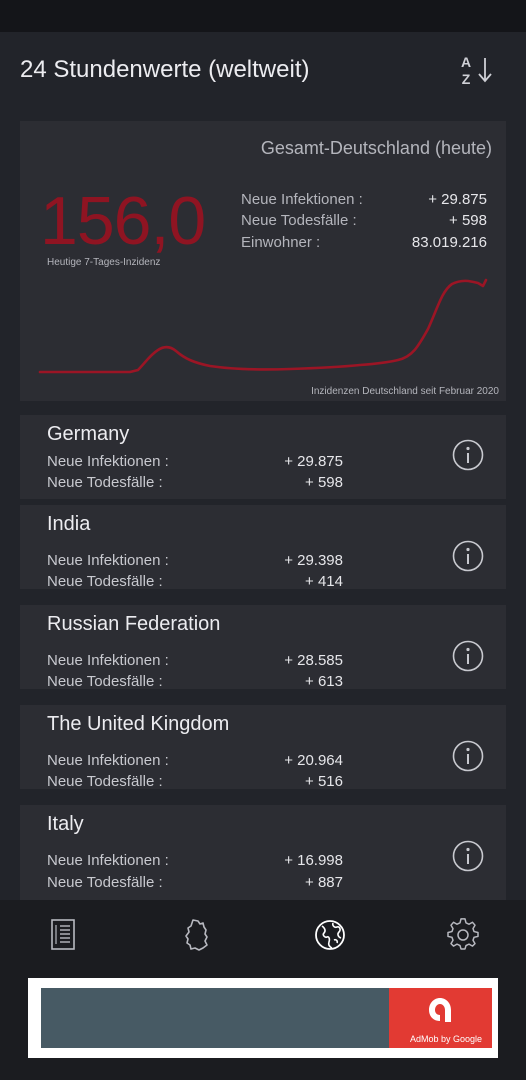  What do you see at coordinates (324, 681) in the screenshot?
I see `deaths-value: + 613` at bounding box center [324, 681].